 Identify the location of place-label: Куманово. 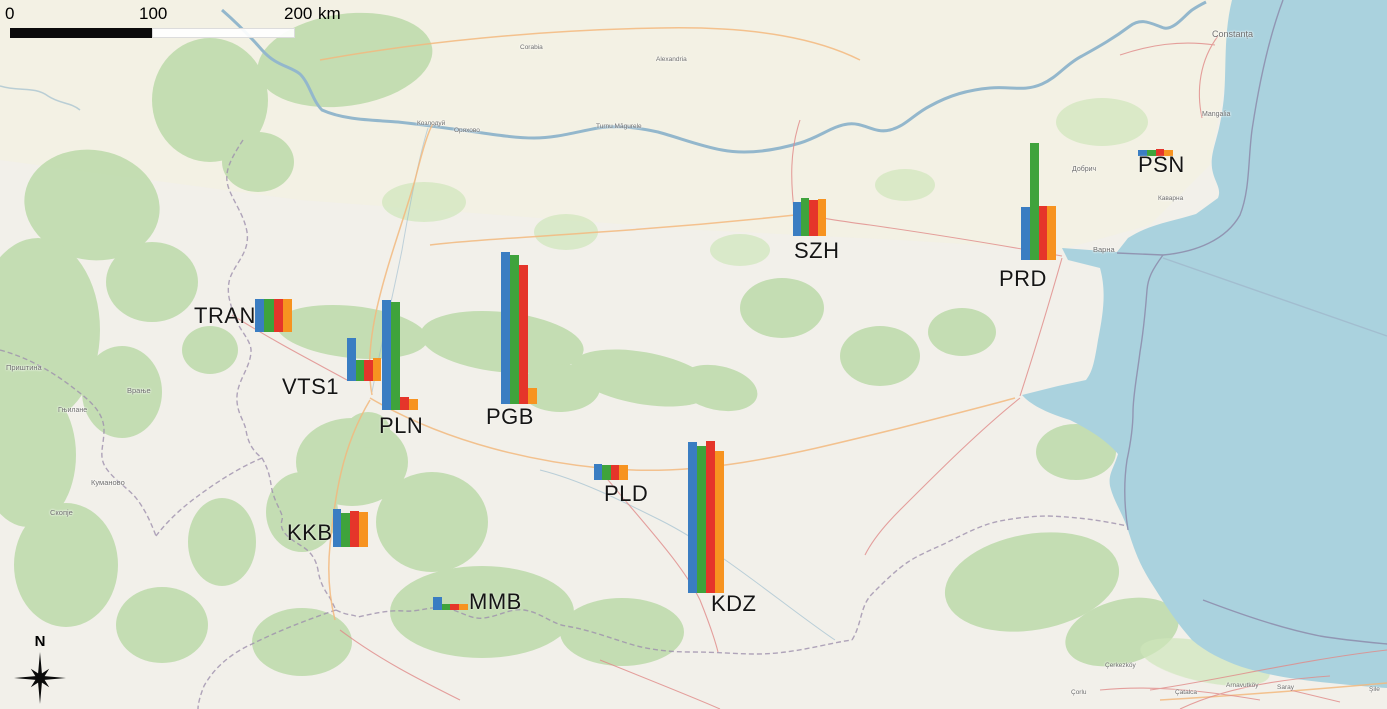
(108, 482).